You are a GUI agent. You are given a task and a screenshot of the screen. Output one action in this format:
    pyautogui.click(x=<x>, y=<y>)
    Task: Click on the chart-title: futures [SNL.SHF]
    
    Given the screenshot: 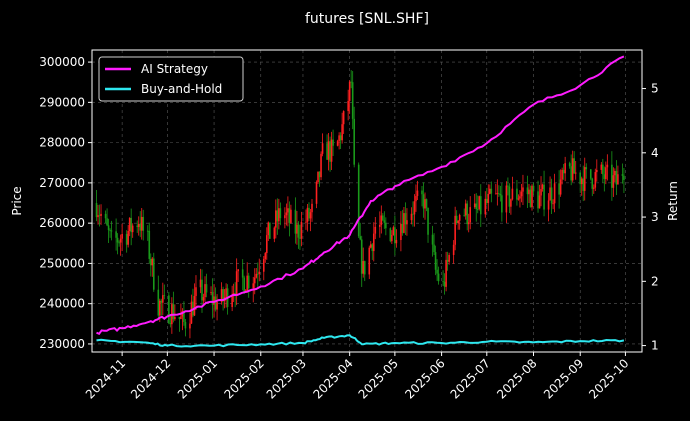 What is the action you would take?
    pyautogui.click(x=367, y=19)
    